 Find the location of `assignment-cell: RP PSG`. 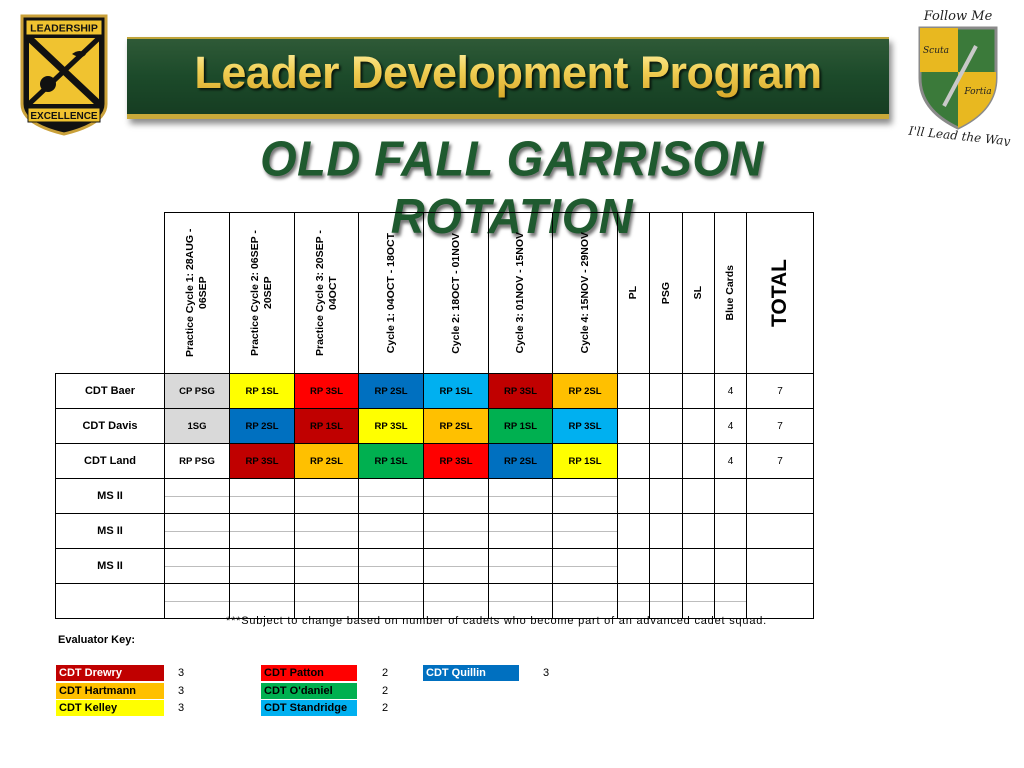

assignment-cell: RP PSG is located at coordinates (197, 461).